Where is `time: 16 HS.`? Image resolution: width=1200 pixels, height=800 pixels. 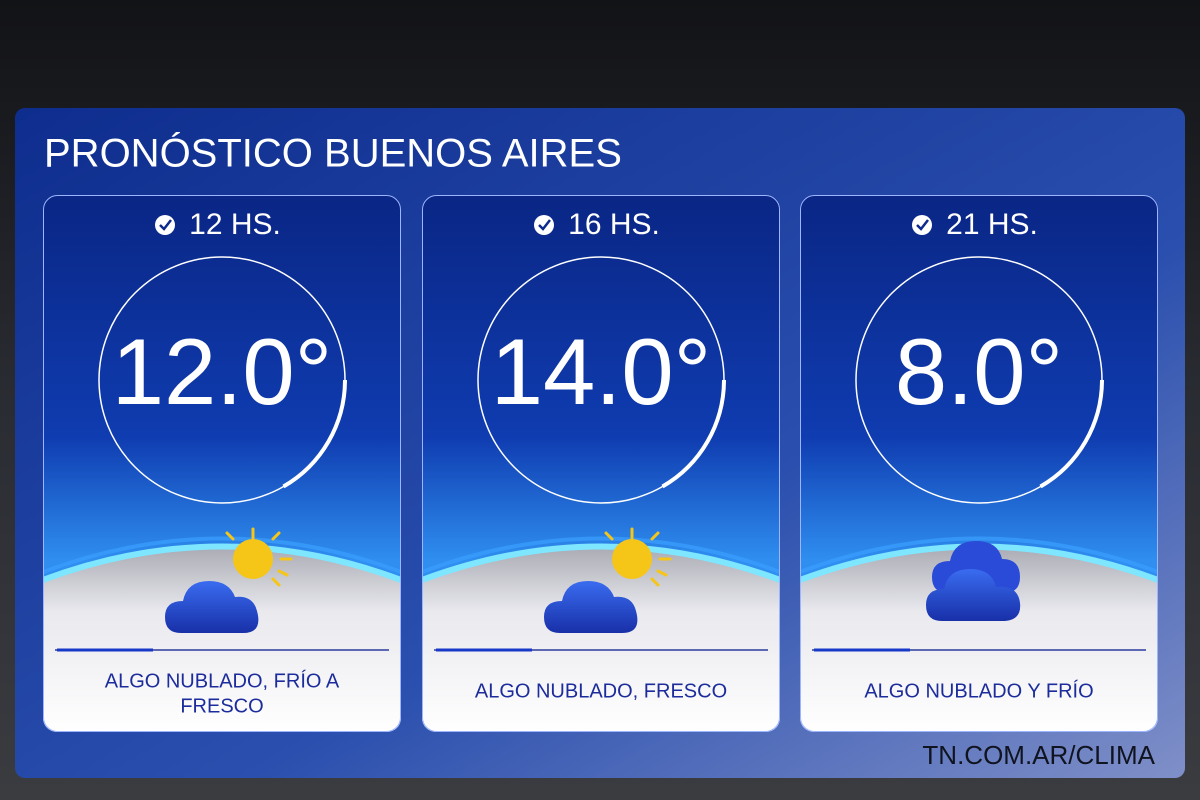 time: 16 HS. is located at coordinates (614, 224).